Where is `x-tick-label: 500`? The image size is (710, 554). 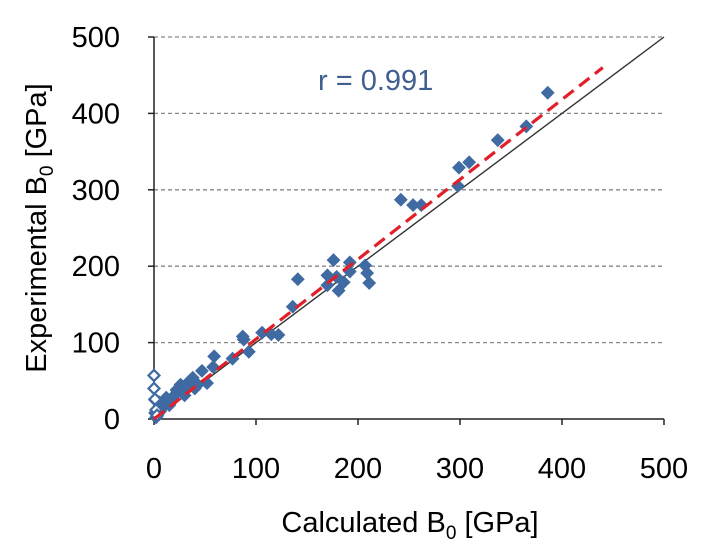
x-tick-label: 500 is located at coordinates (664, 469).